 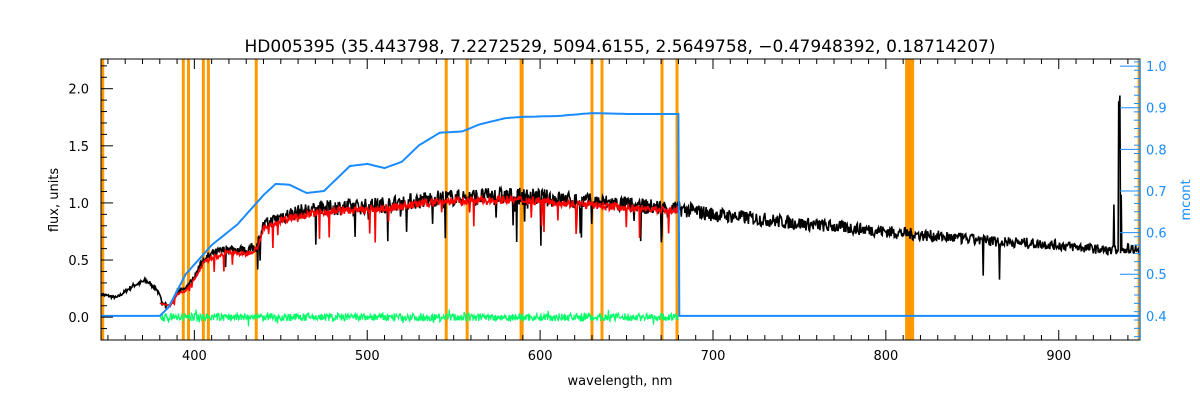 I want to click on model-flux-line, so click(x=419, y=250).